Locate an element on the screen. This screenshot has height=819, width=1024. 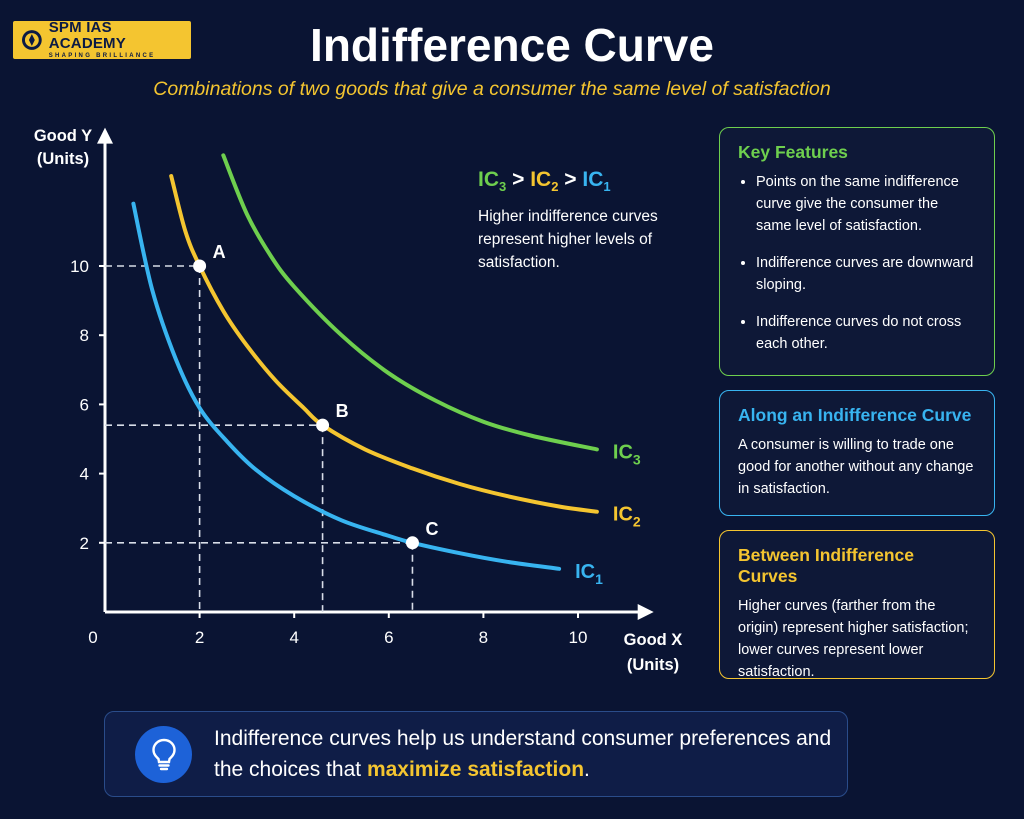
x-tick-label: 8 is located at coordinates (483, 637).